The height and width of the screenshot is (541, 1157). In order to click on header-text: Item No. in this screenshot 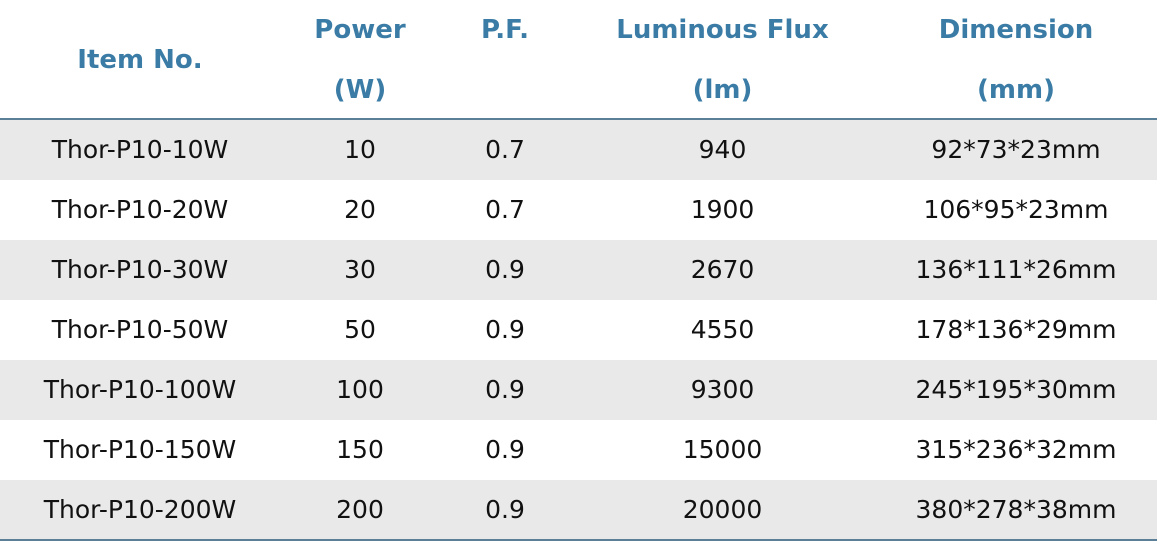, I will do `click(140, 59)`.